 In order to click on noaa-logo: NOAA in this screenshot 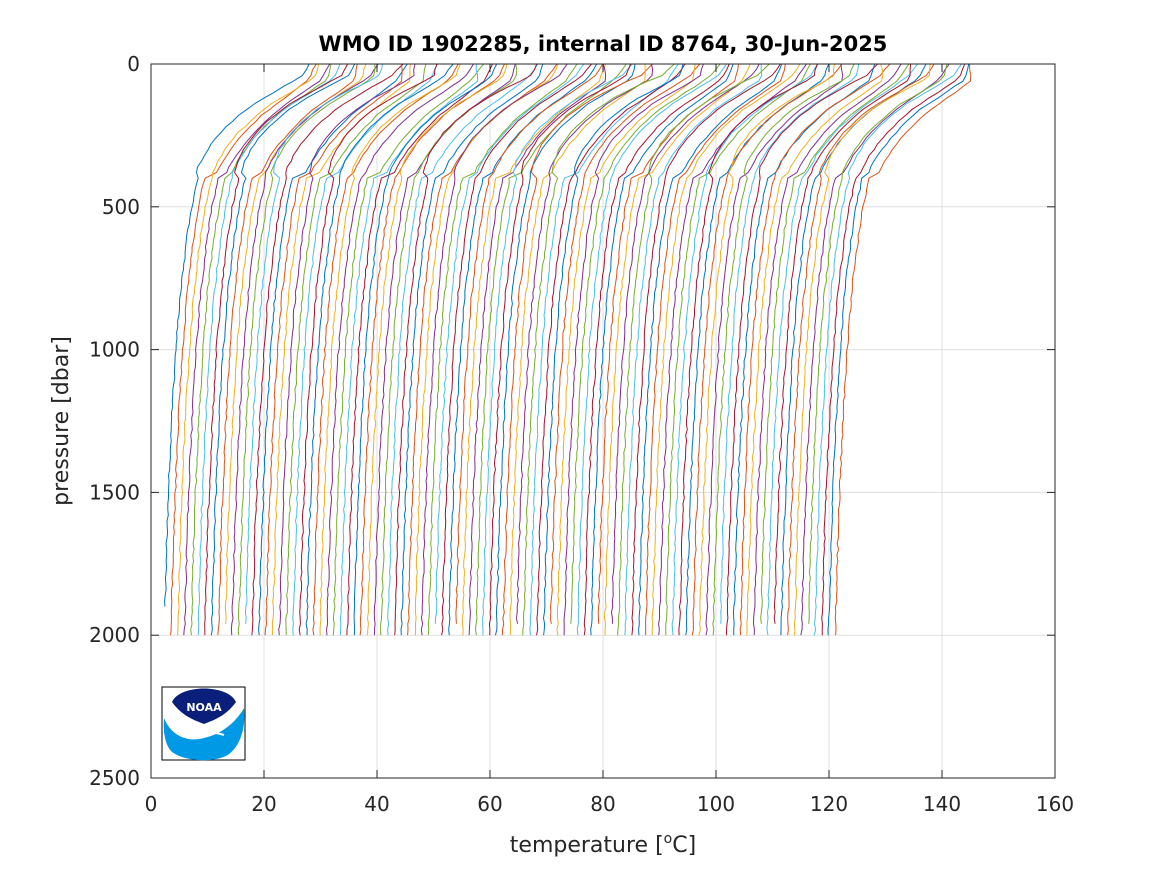, I will do `click(203, 723)`.